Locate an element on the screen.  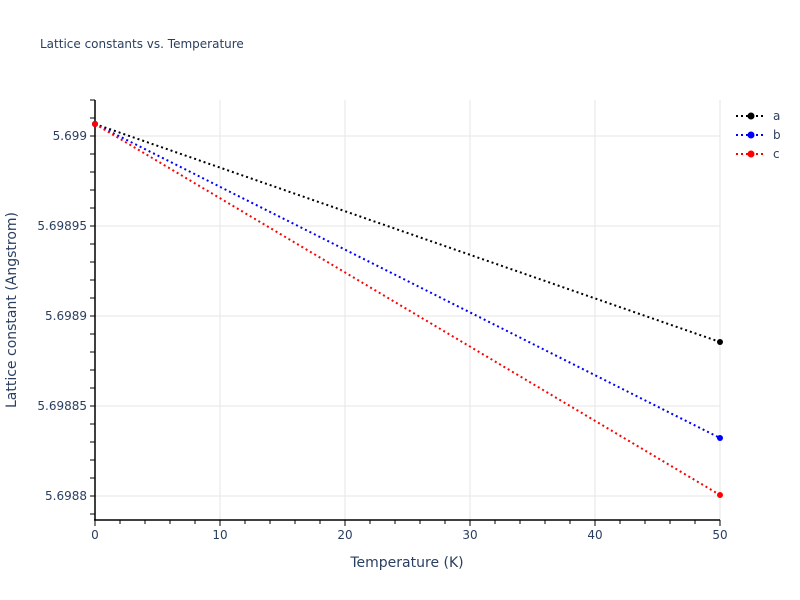
legend-label: c is located at coordinates (776, 153).